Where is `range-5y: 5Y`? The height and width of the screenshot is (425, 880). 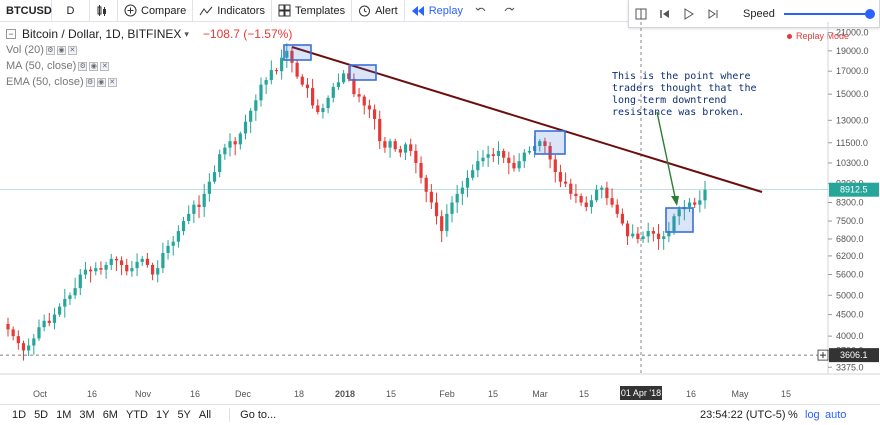 range-5y: 5Y is located at coordinates (184, 415).